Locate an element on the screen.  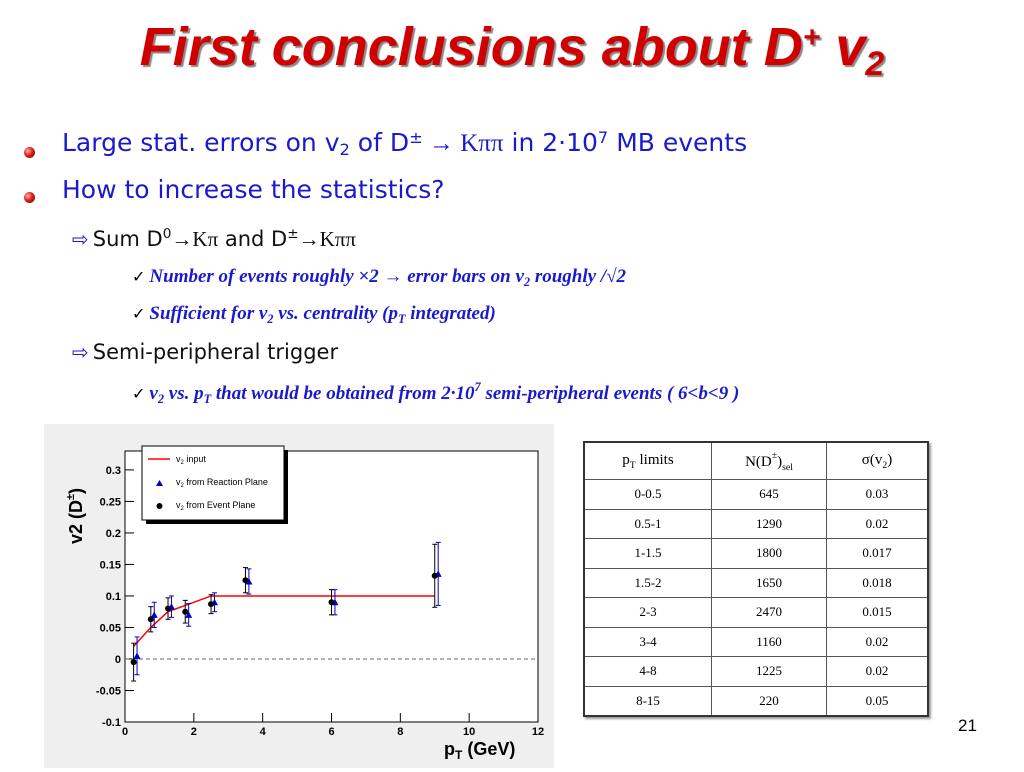
table-row: 1-1.5 1800 0.017 is located at coordinates (756, 553).